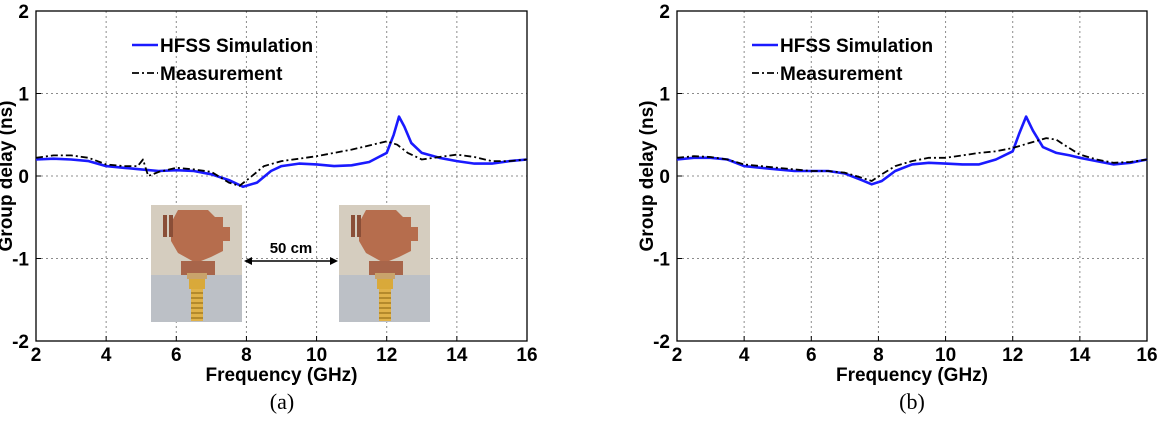  Describe the element at coordinates (912, 401) in the screenshot. I see `panel-caption: (b)` at that location.